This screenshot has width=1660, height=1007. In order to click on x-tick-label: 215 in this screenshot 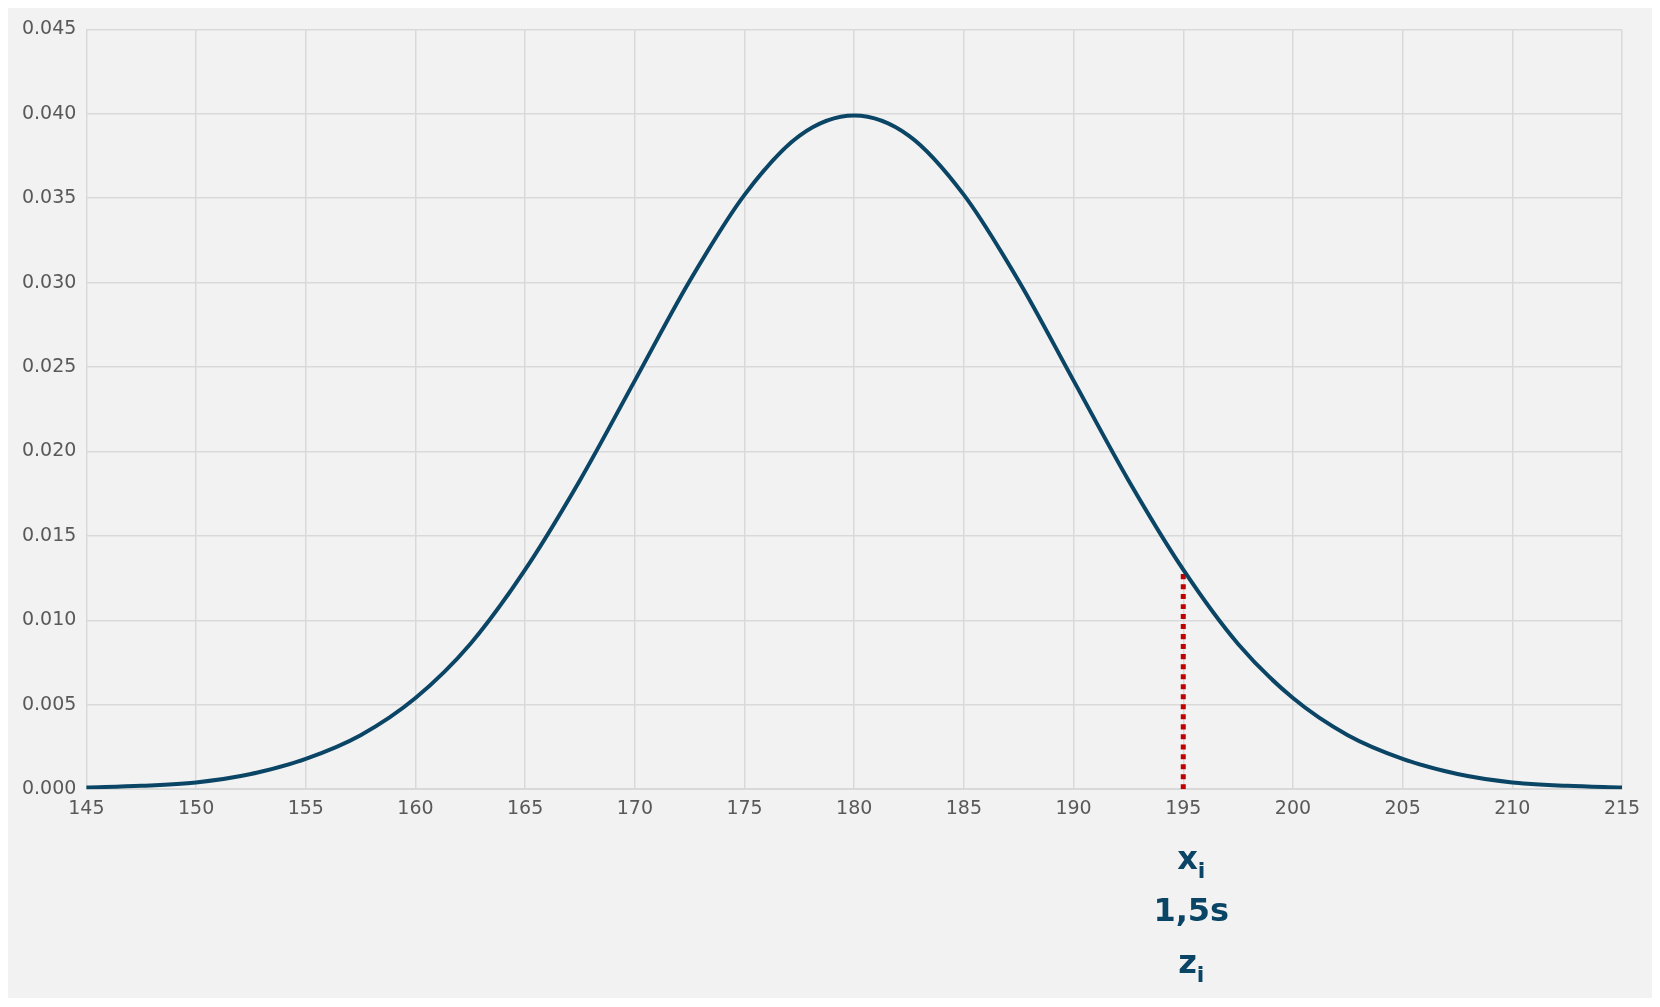, I will do `click(1622, 806)`.